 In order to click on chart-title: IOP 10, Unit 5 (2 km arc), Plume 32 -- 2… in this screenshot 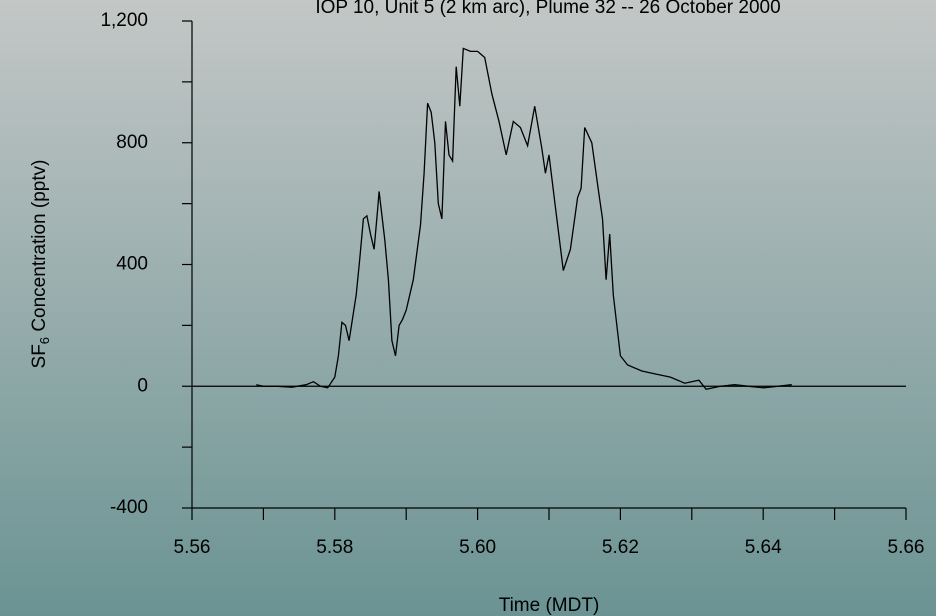, I will do `click(547, 9)`.